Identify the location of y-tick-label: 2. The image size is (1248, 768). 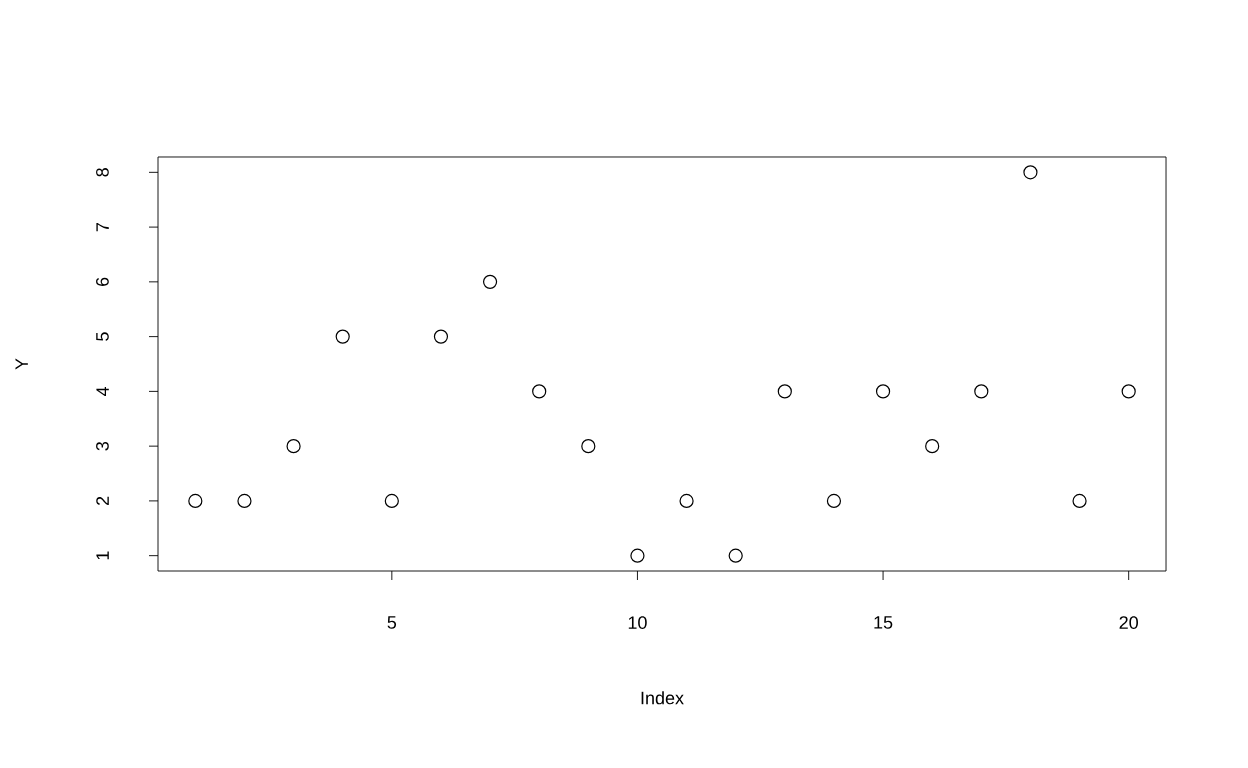
(102, 500).